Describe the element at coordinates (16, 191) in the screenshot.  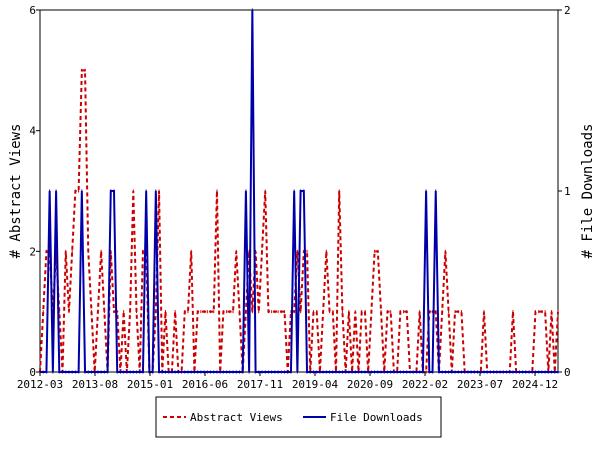
I see `left-axis-title: # Abstract Views` at that location.